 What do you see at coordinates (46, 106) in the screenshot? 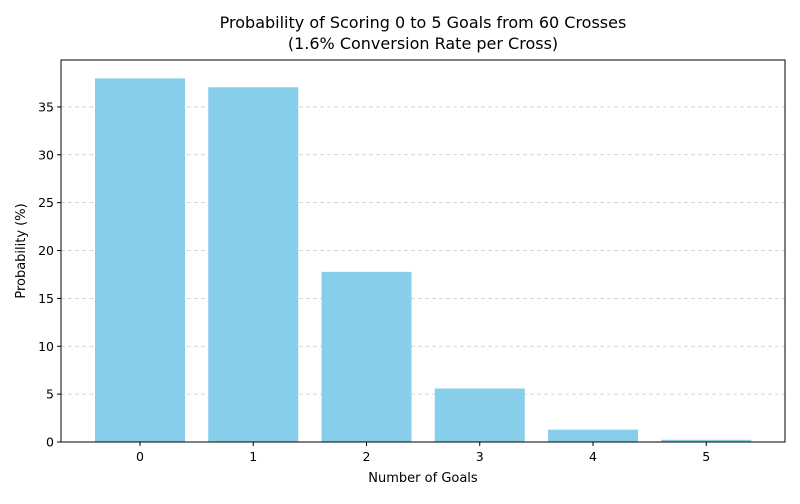
I see `y-tick-label: 35` at bounding box center [46, 106].